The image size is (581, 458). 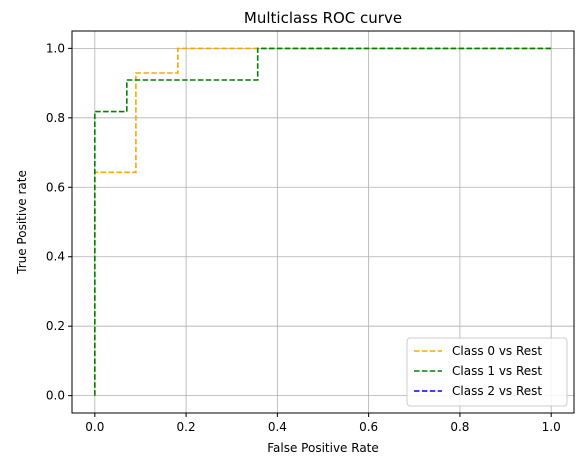 What do you see at coordinates (59, 222) in the screenshot?
I see `y-axis-ticks: 0.0 0.2 0.4 0.6 0.8 1.0` at bounding box center [59, 222].